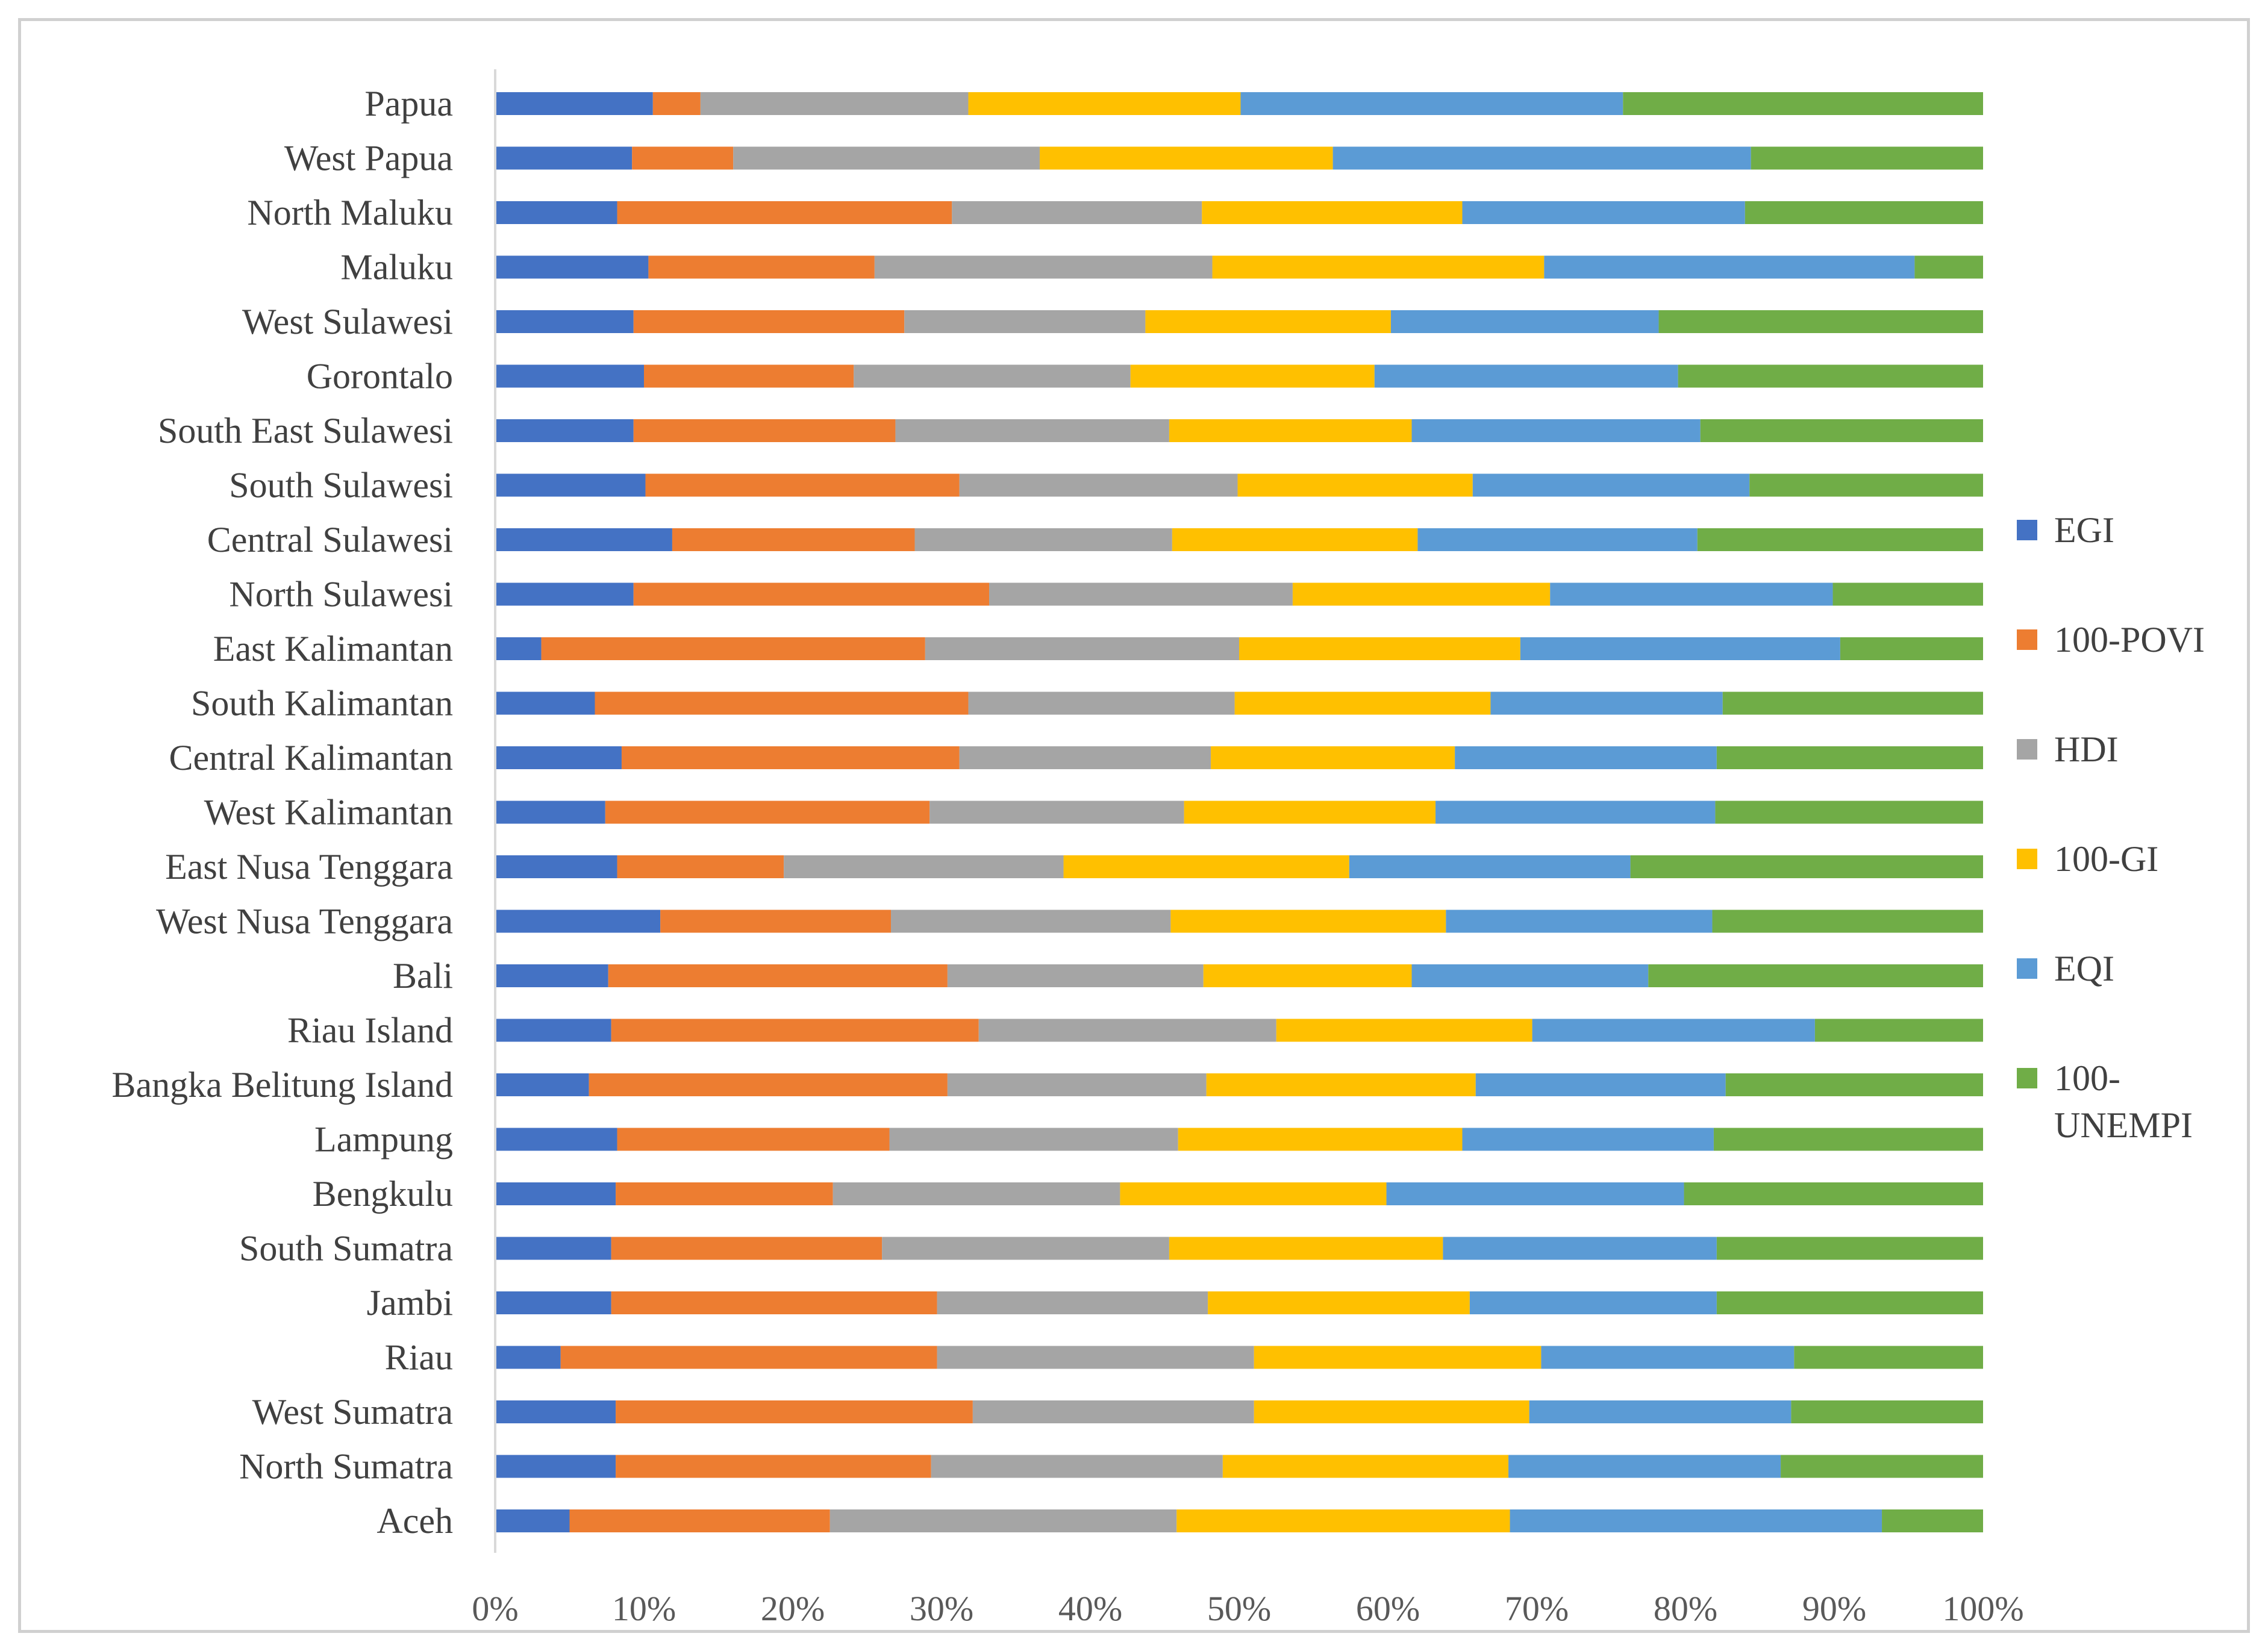  What do you see at coordinates (1247, 1608) in the screenshot?
I see `x-tick-labels: 0% 10% 20% 30% 40% 50% 60% 70% 80% 90% 100%` at bounding box center [1247, 1608].